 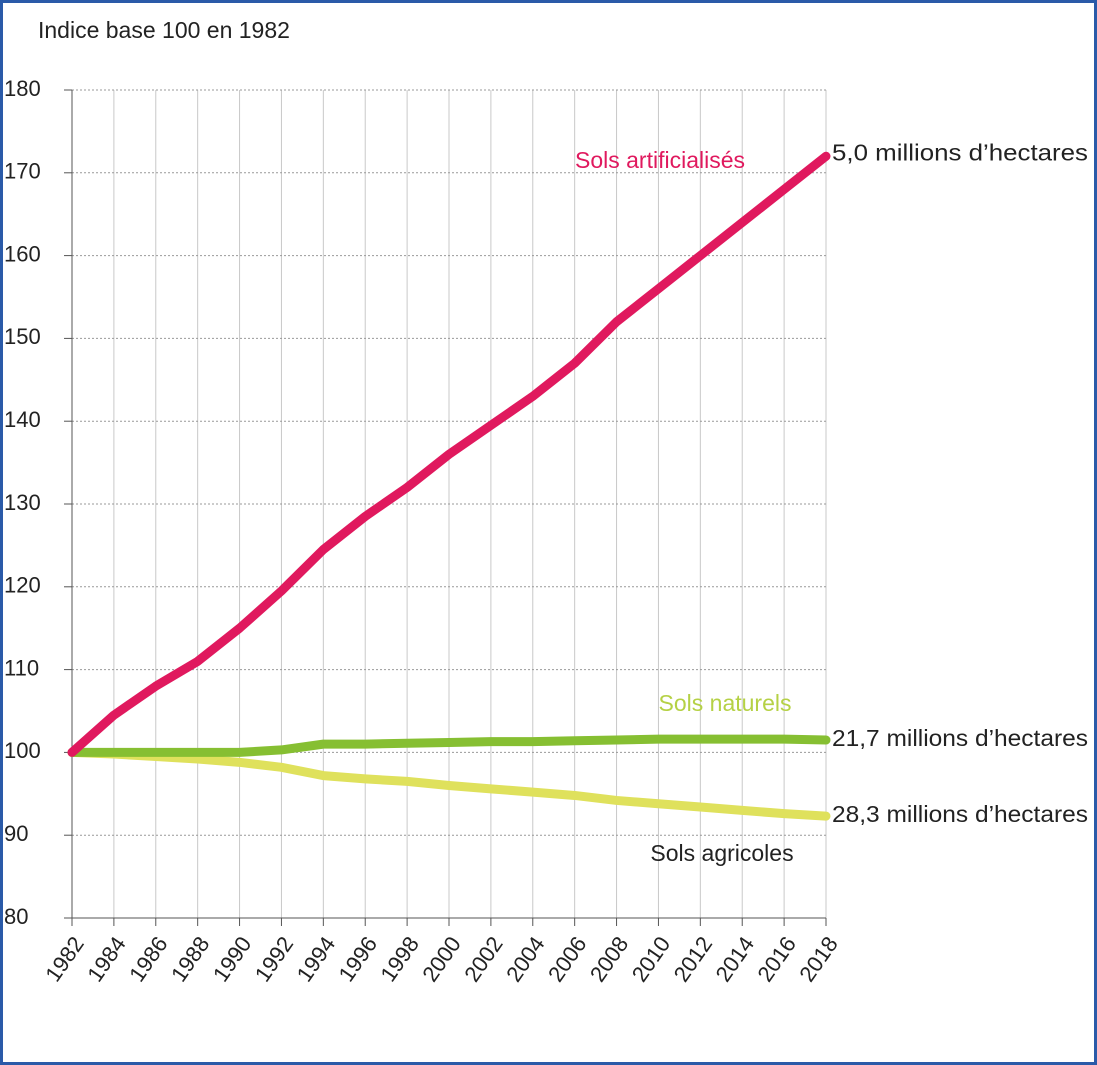 What do you see at coordinates (22, 88) in the screenshot?
I see `y-tick-label: 180` at bounding box center [22, 88].